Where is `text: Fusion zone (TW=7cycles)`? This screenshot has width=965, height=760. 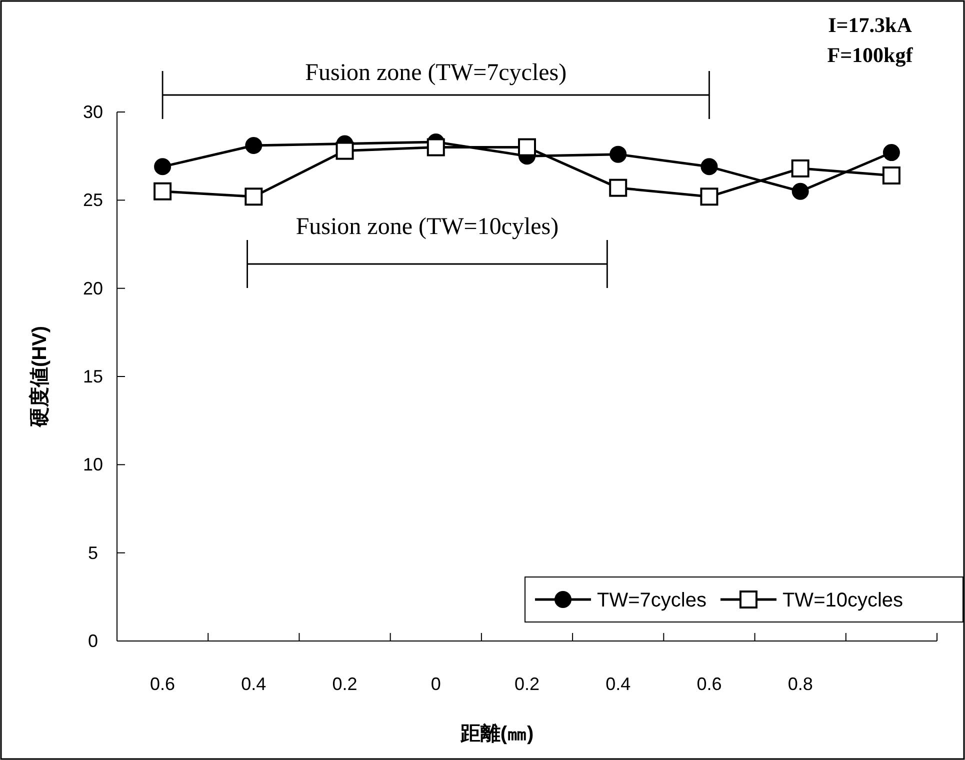
text: Fusion zone (TW=7cycles) is located at coordinates (436, 73).